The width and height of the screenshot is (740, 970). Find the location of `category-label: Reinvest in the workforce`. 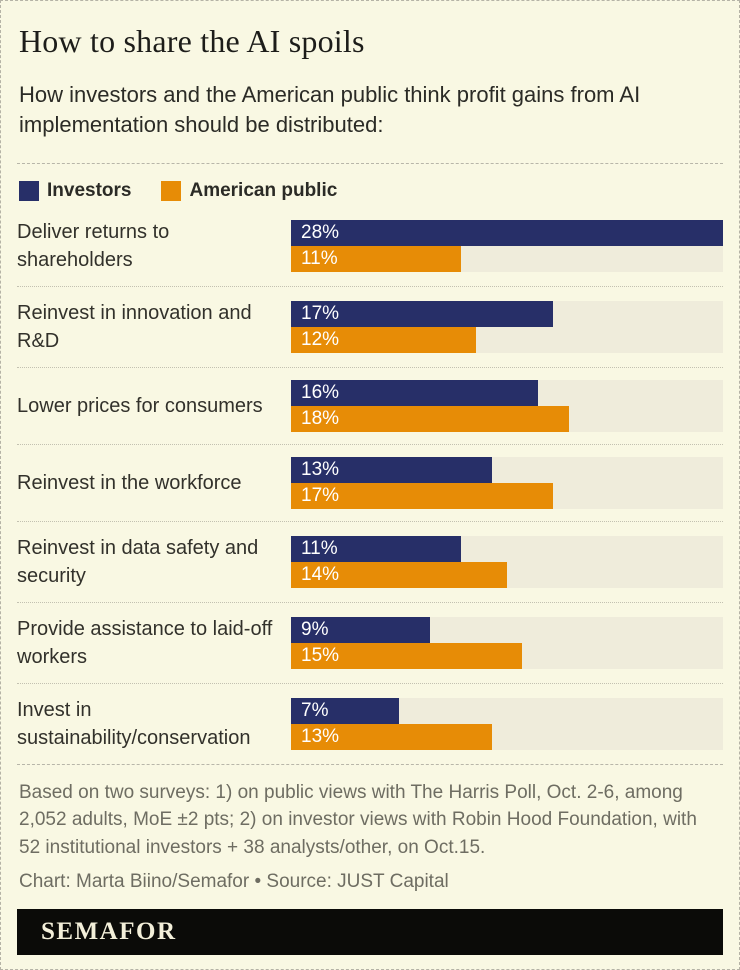

category-label: Reinvest in the workforce is located at coordinates (129, 482).